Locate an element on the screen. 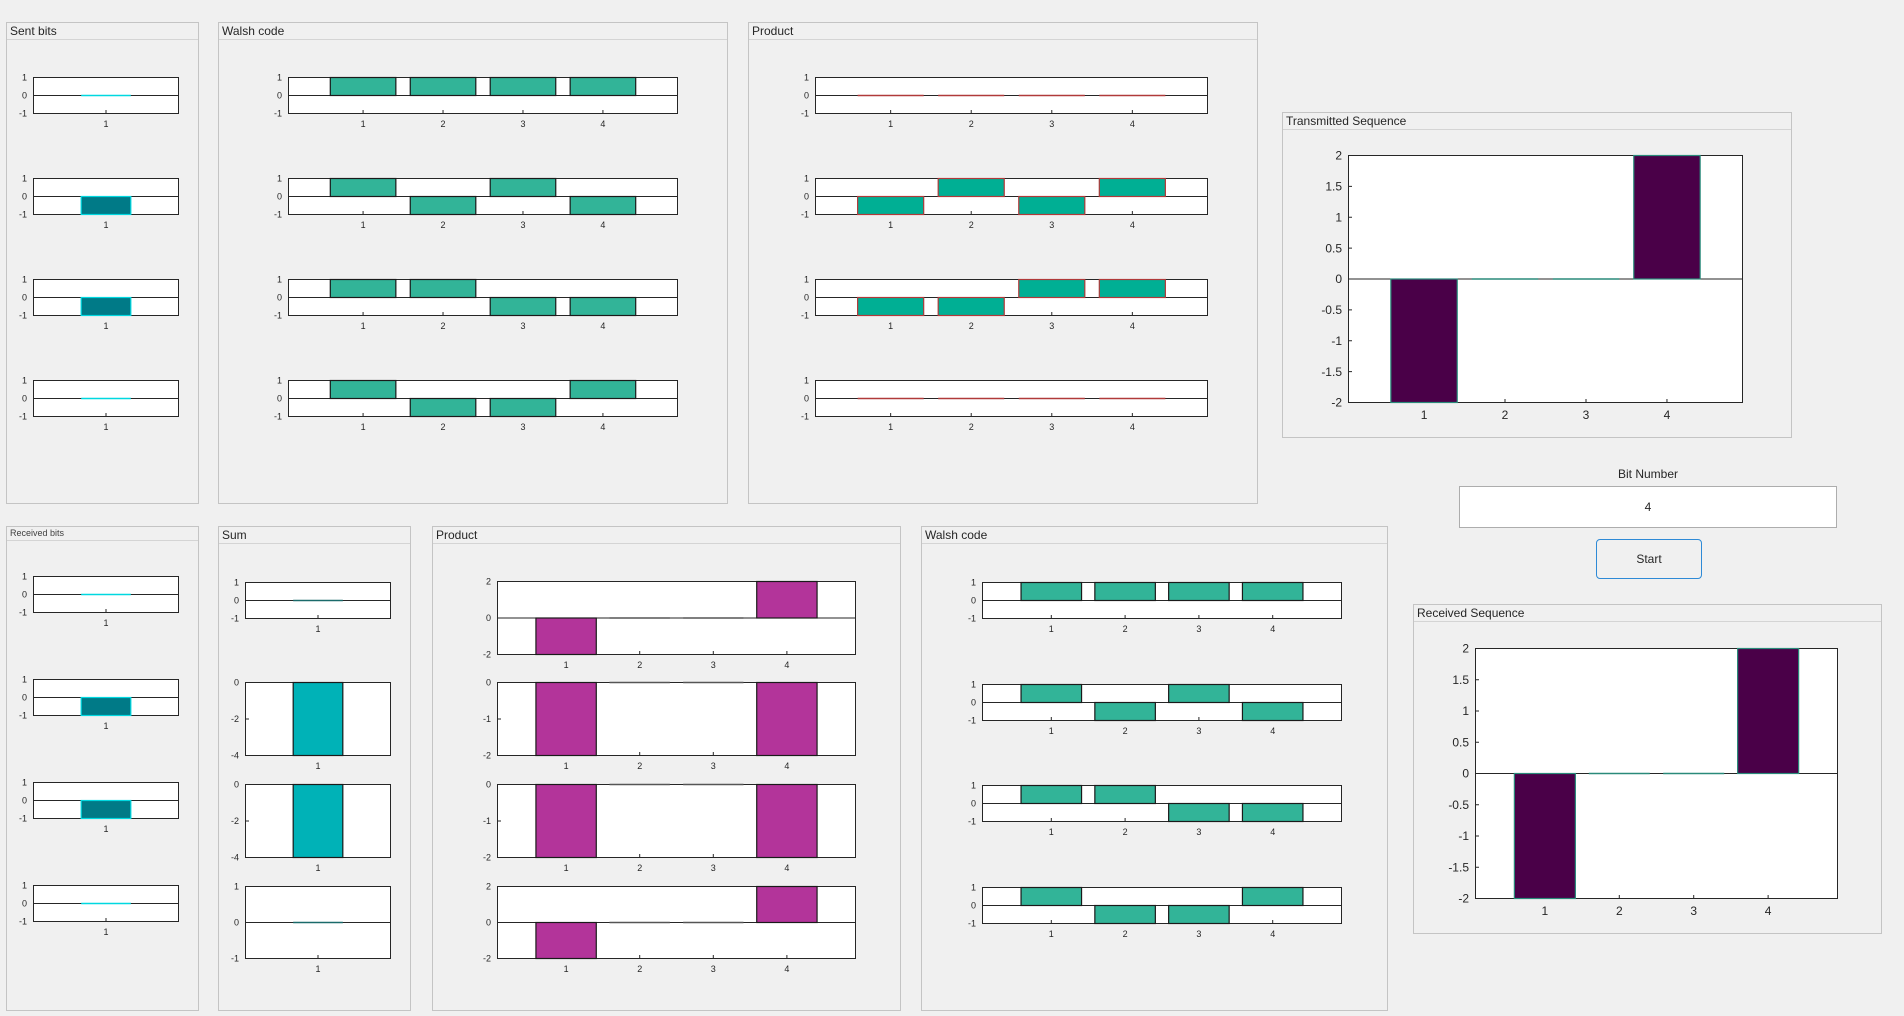  walsh-bottom-2-chart: 1 0 -1 1 2 3 4 is located at coordinates (1155, 708).